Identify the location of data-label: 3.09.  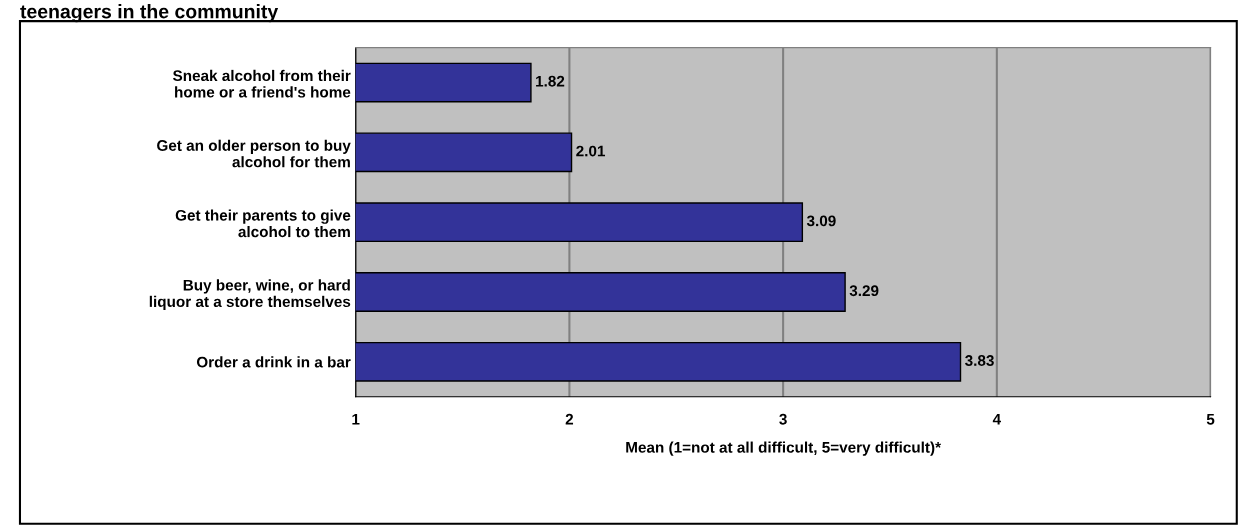
(821, 221).